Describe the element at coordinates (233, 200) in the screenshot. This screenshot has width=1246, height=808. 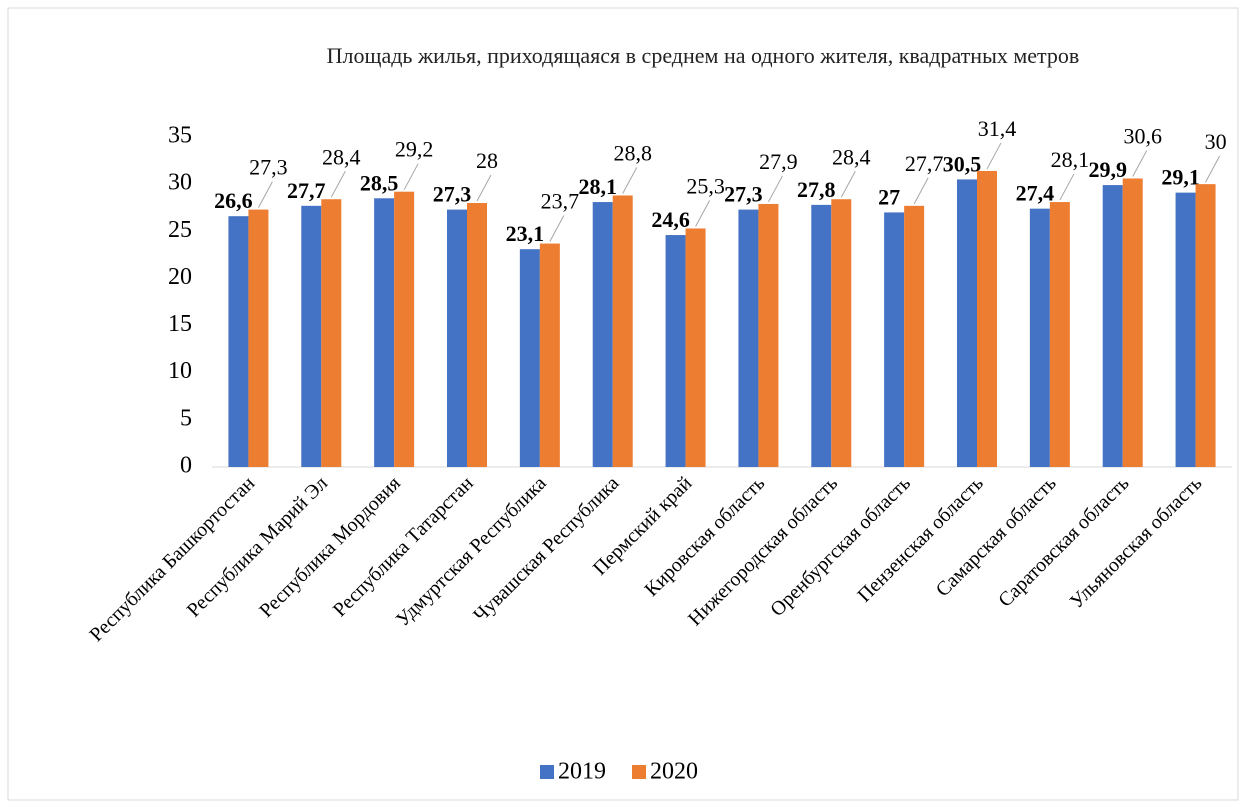
I see `data-label: 26,6` at that location.